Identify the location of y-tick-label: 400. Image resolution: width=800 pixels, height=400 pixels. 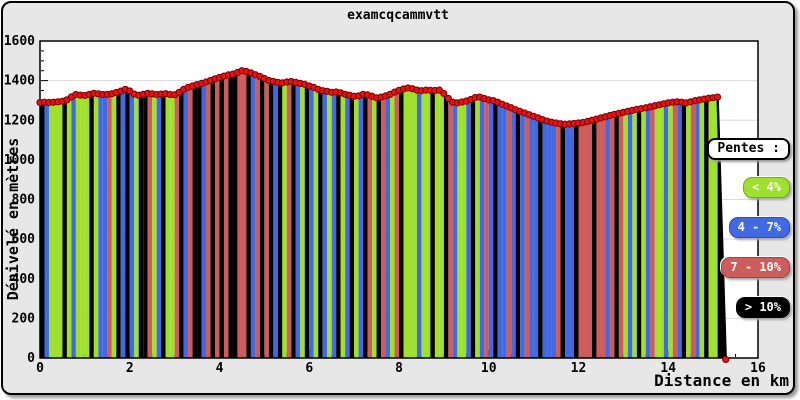
(24, 279).